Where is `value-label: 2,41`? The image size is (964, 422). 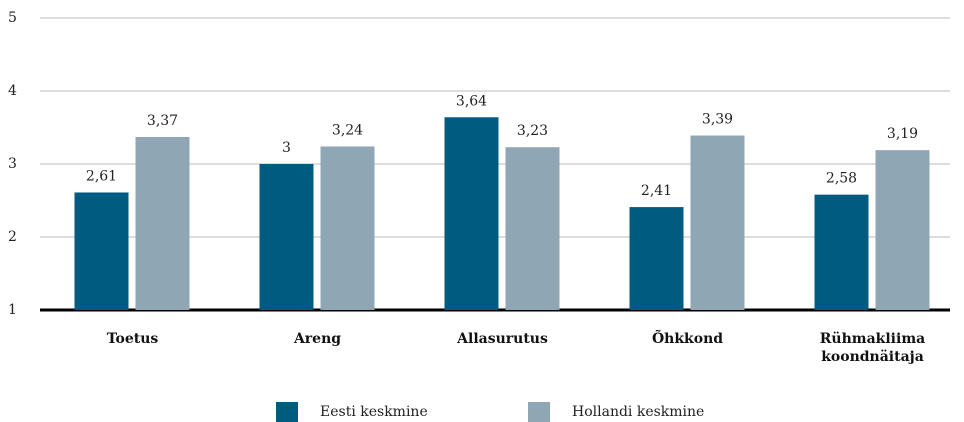
value-label: 2,41 is located at coordinates (656, 191).